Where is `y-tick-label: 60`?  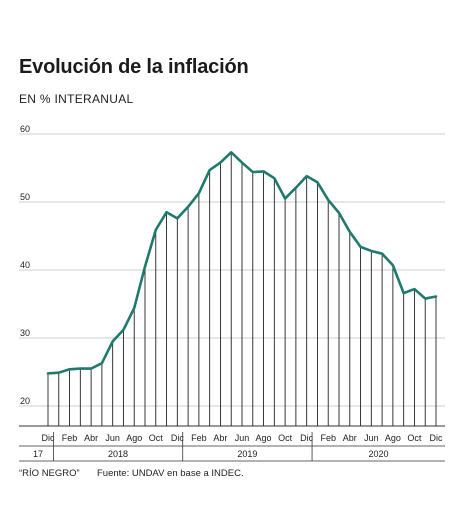 y-tick-label: 60 is located at coordinates (25, 129).